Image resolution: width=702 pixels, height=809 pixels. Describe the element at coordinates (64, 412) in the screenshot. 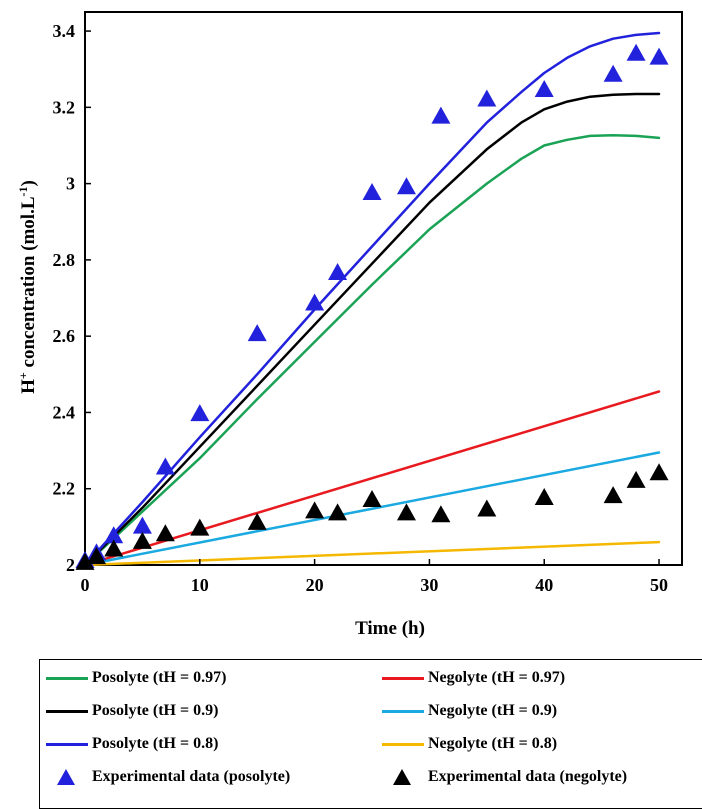

I see `y-tick-label: 2.4` at that location.